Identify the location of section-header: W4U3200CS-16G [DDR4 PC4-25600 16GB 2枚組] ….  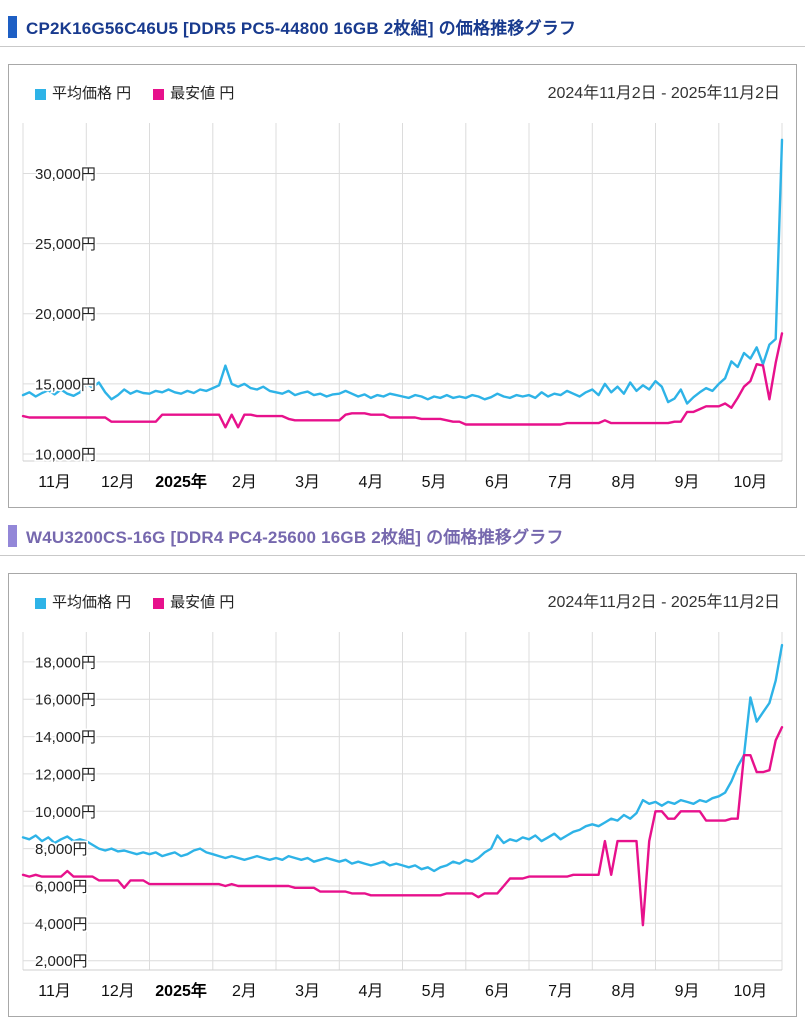
(402, 536).